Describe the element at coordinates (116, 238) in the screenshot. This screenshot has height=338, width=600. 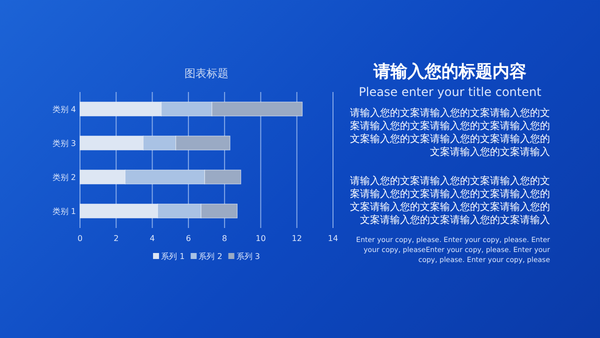
I see `x-tick-label: 2` at that location.